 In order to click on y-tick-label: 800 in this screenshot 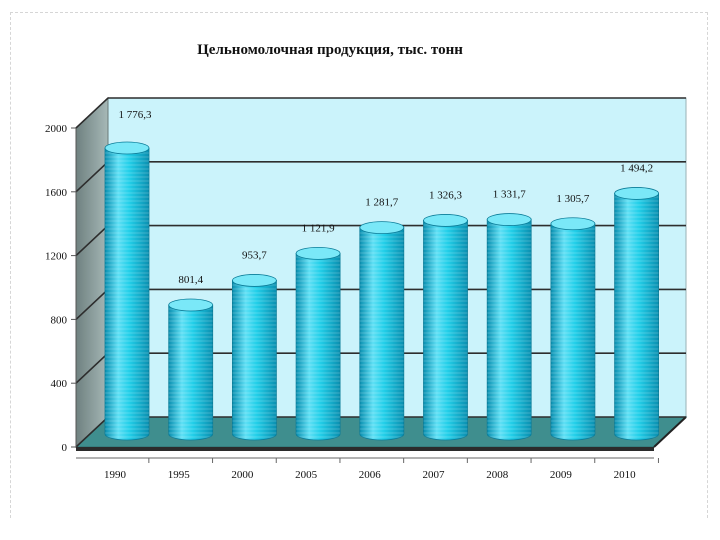, I will do `click(59, 320)`.